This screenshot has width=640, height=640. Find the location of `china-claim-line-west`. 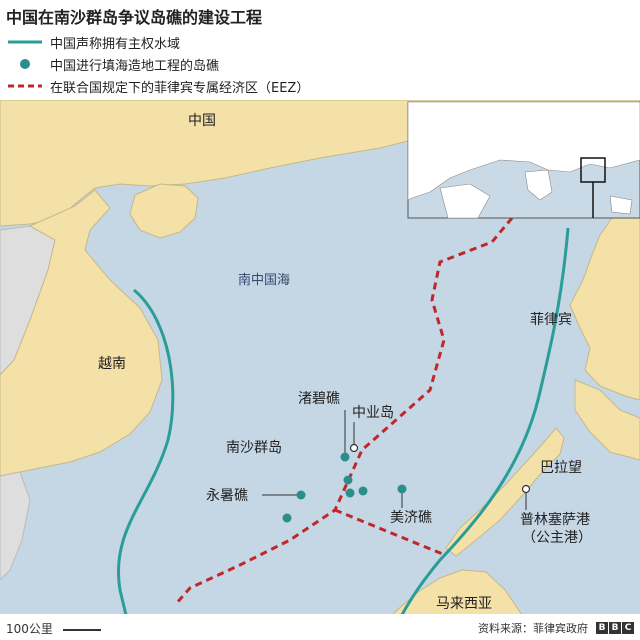

china-claim-line-west is located at coordinates (146, 464).